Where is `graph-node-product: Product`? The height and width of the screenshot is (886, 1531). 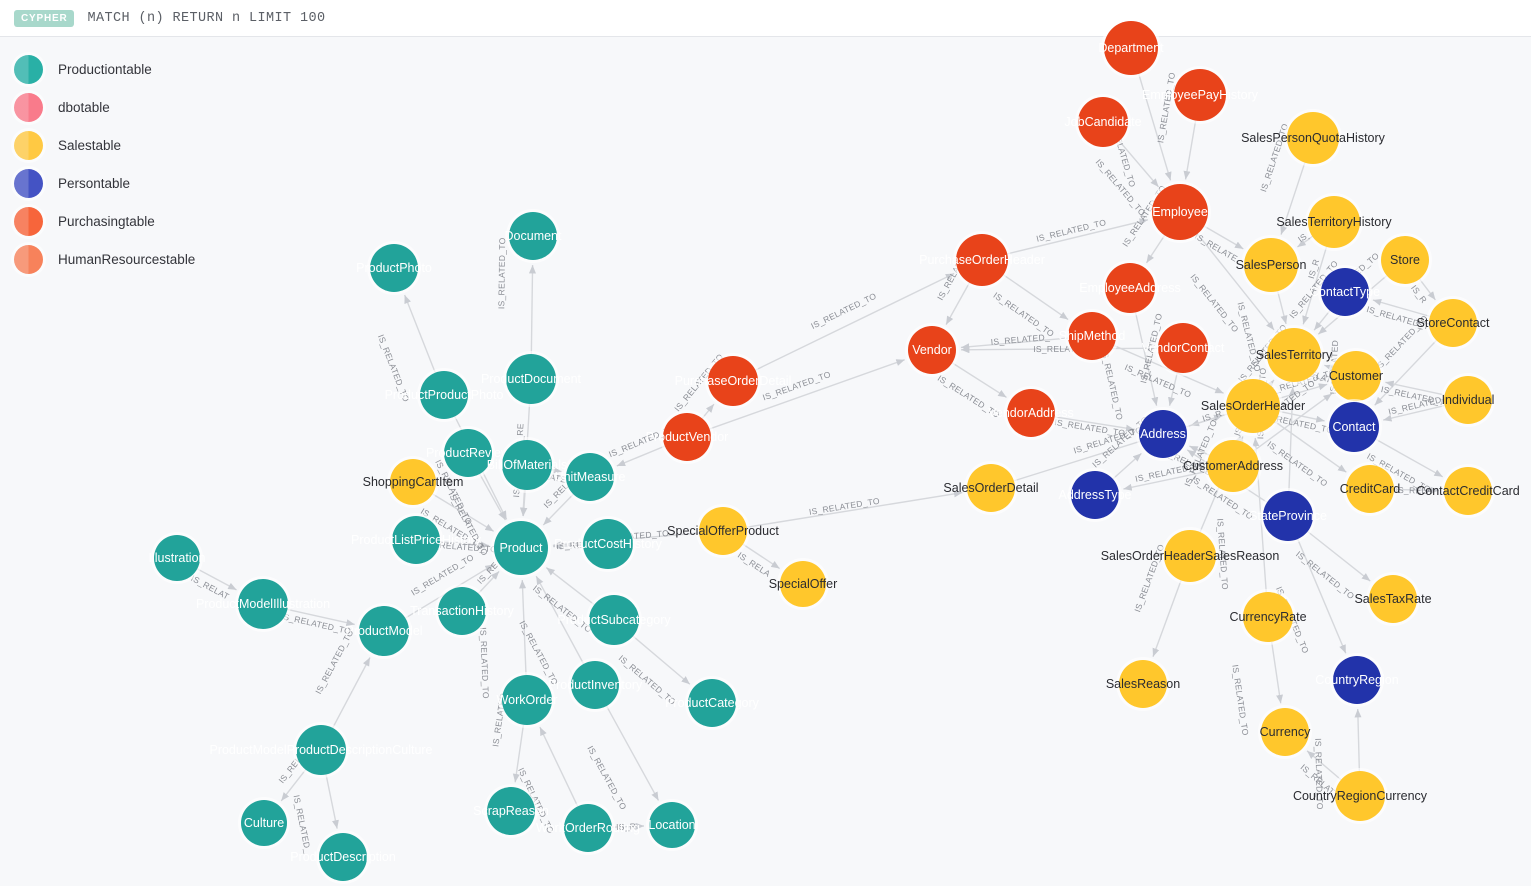 graph-node-product: Product is located at coordinates (521, 548).